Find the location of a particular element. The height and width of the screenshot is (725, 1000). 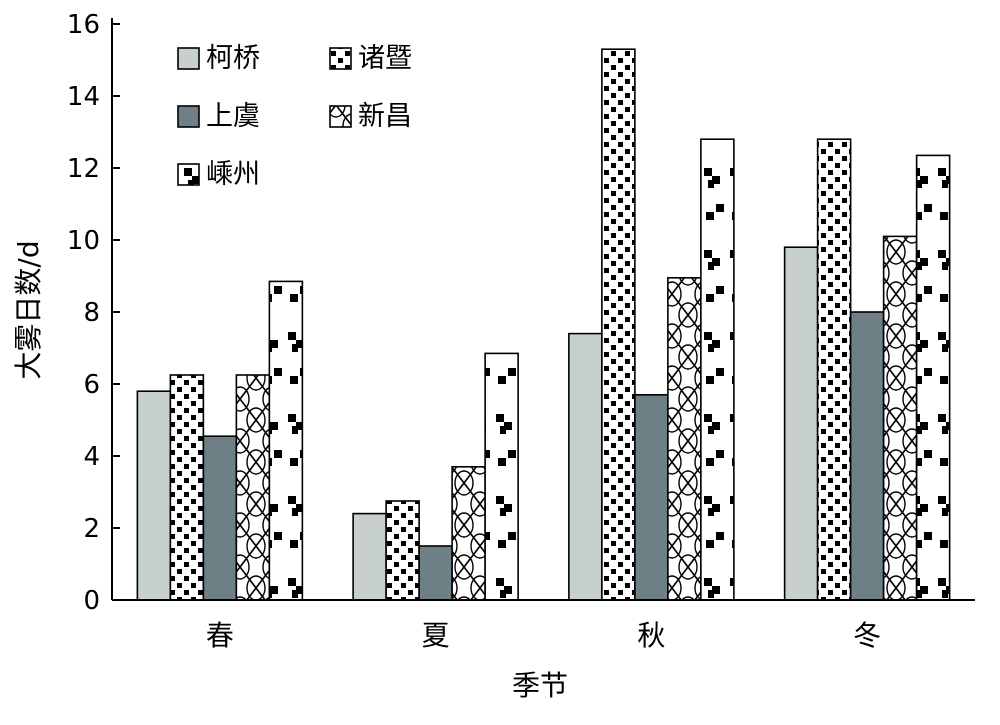

bar-新昌-冬 is located at coordinates (900, 418).